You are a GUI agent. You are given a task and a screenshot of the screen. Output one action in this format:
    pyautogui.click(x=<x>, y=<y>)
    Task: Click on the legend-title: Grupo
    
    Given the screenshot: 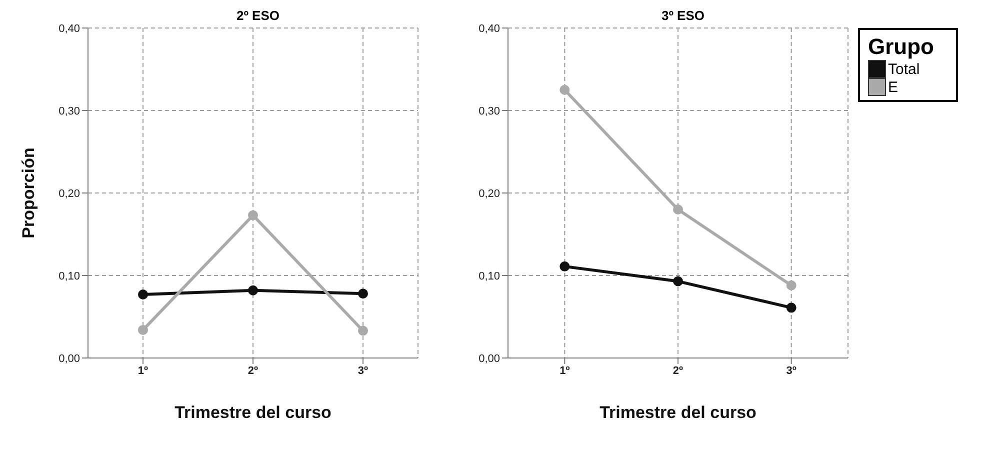 What is the action you would take?
    pyautogui.click(x=901, y=47)
    